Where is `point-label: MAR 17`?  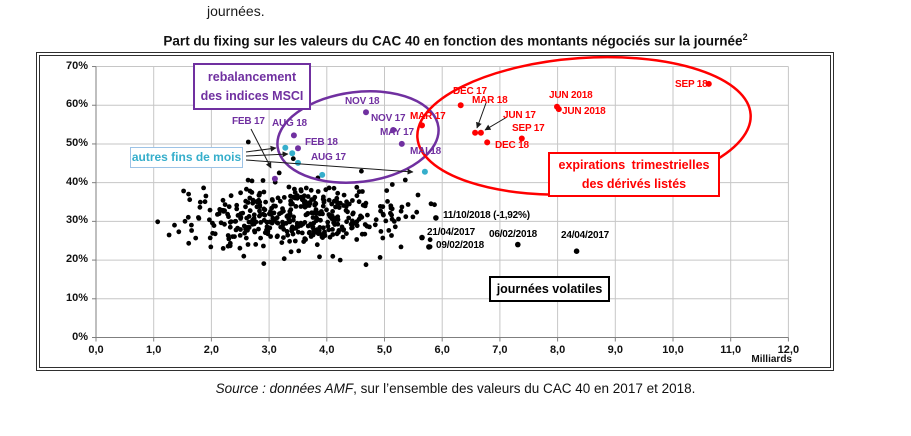 point-label: MAR 17 is located at coordinates (428, 116).